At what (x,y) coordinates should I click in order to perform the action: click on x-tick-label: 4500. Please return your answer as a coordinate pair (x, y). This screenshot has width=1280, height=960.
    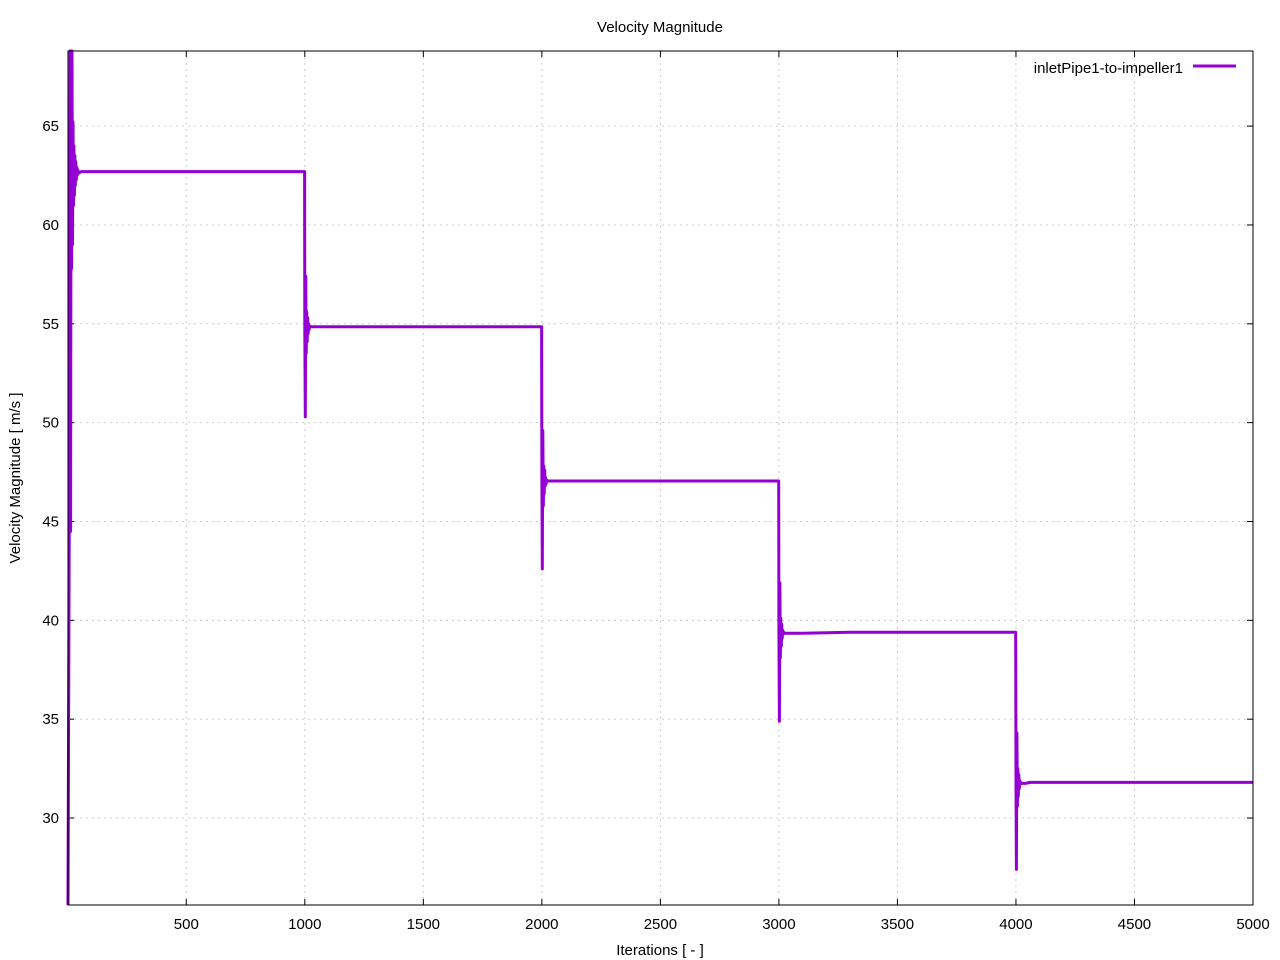
    Looking at the image, I should click on (1134, 924).